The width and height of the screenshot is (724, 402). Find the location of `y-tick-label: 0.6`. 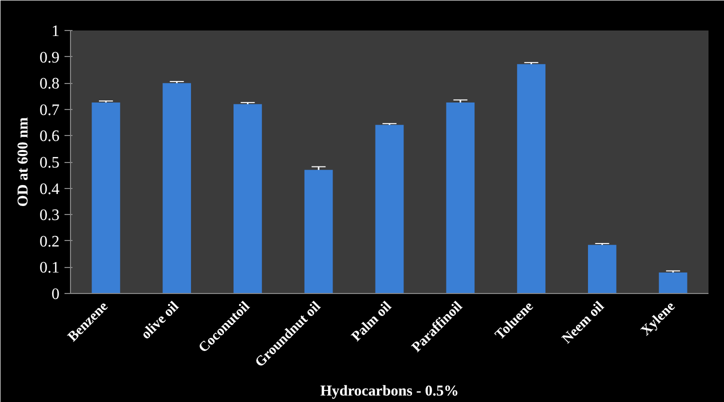

y-tick-label: 0.6 is located at coordinates (50, 137).